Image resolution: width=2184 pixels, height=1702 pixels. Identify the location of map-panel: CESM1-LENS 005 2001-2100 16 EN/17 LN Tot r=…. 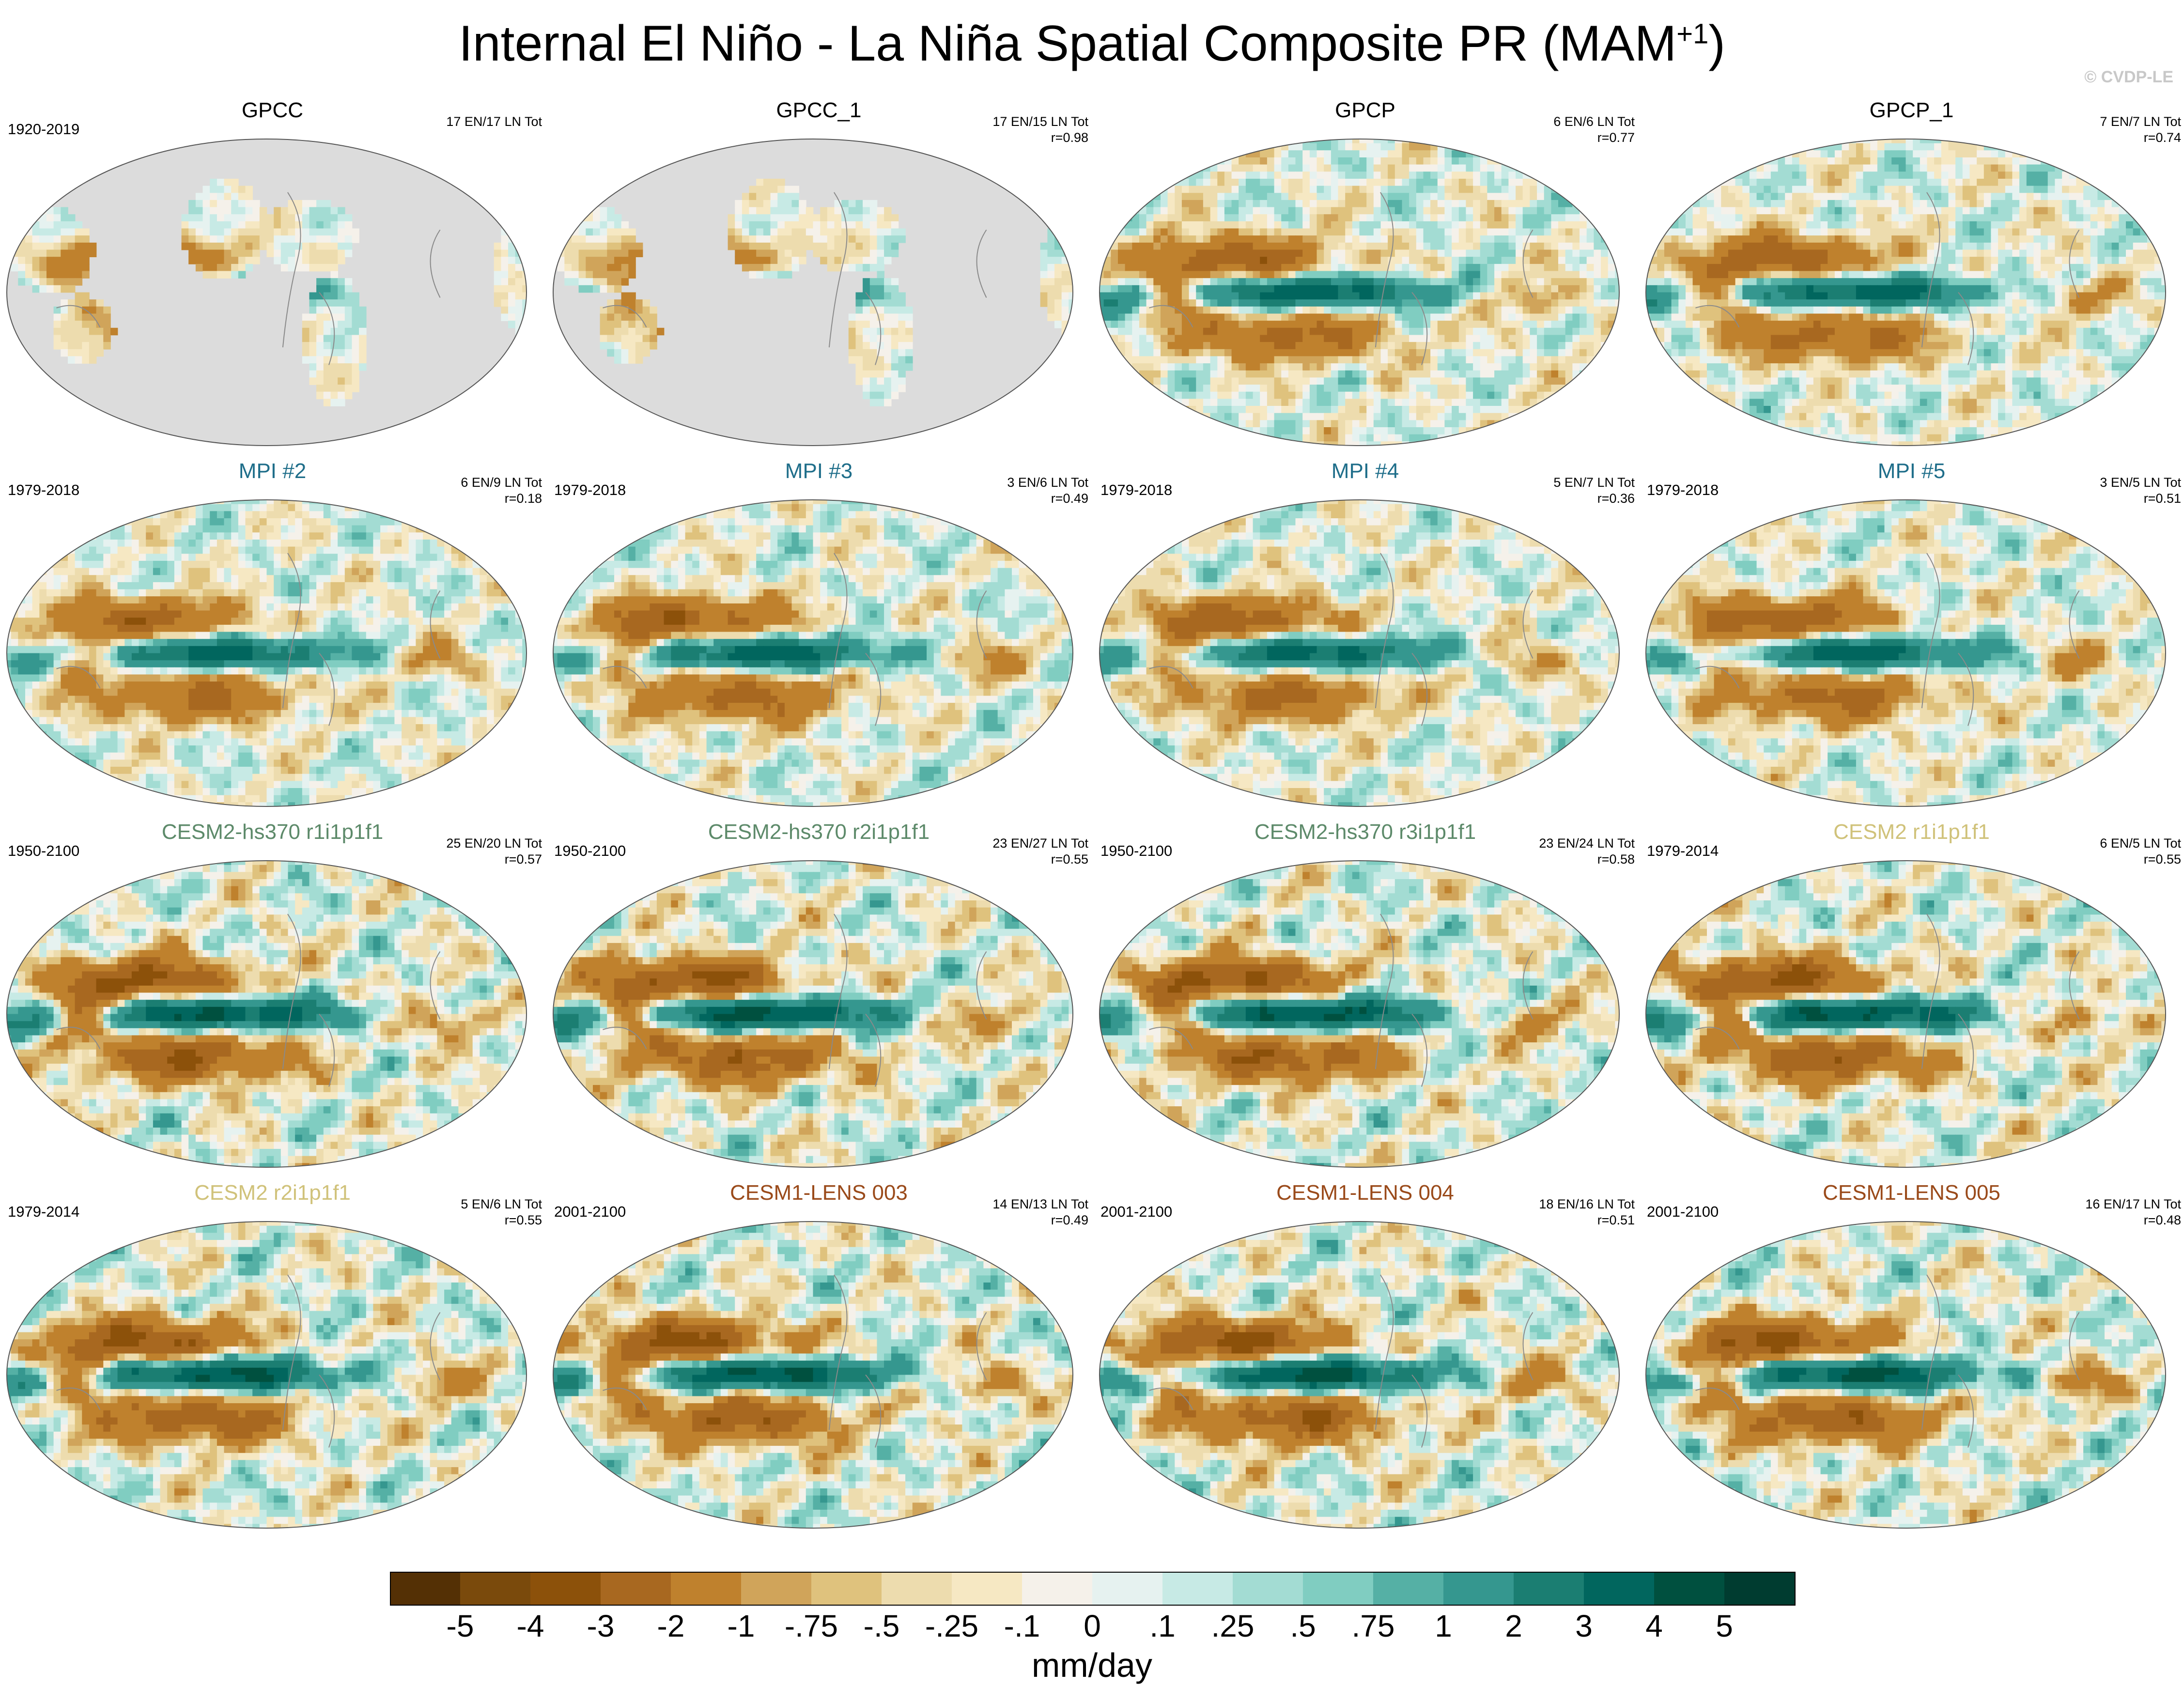
(1912, 1364).